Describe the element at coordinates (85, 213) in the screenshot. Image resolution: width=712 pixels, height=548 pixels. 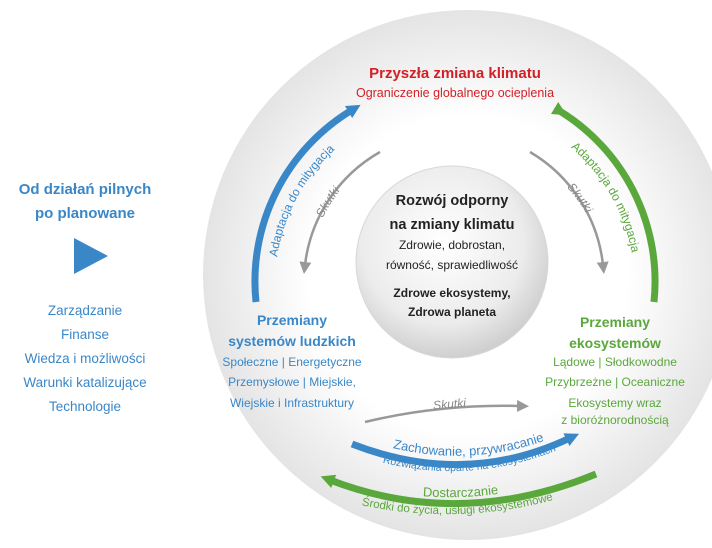
I see `heading: po planowane` at that location.